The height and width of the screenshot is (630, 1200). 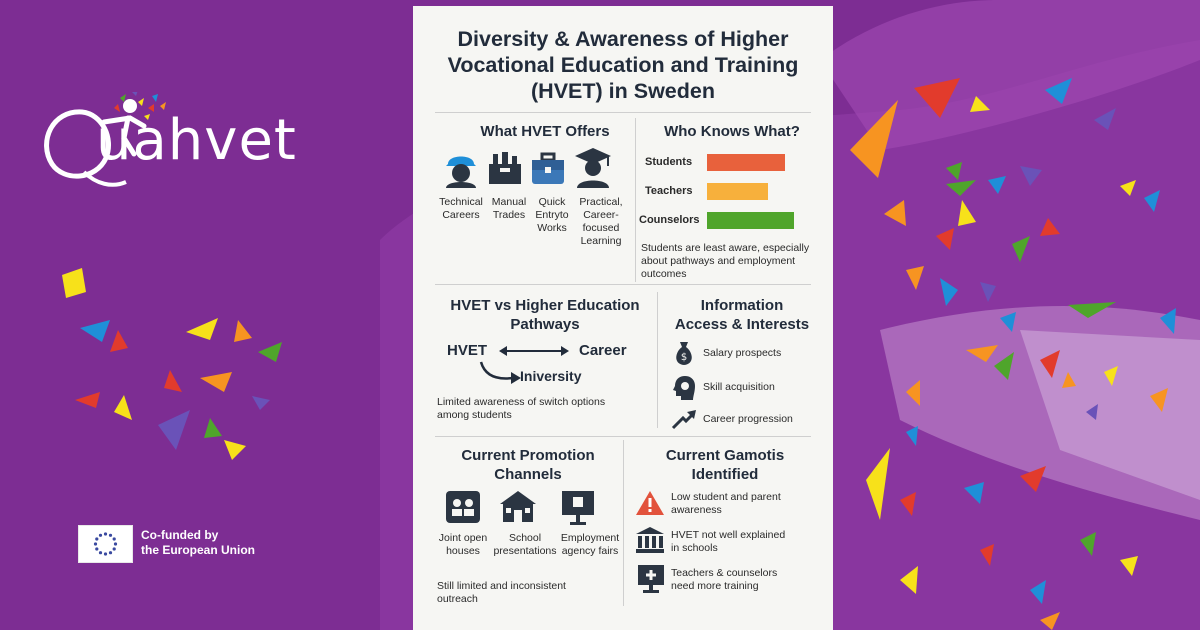 I want to click on eu-funding-text: Co-funded by the European Union, so click(x=221, y=543).